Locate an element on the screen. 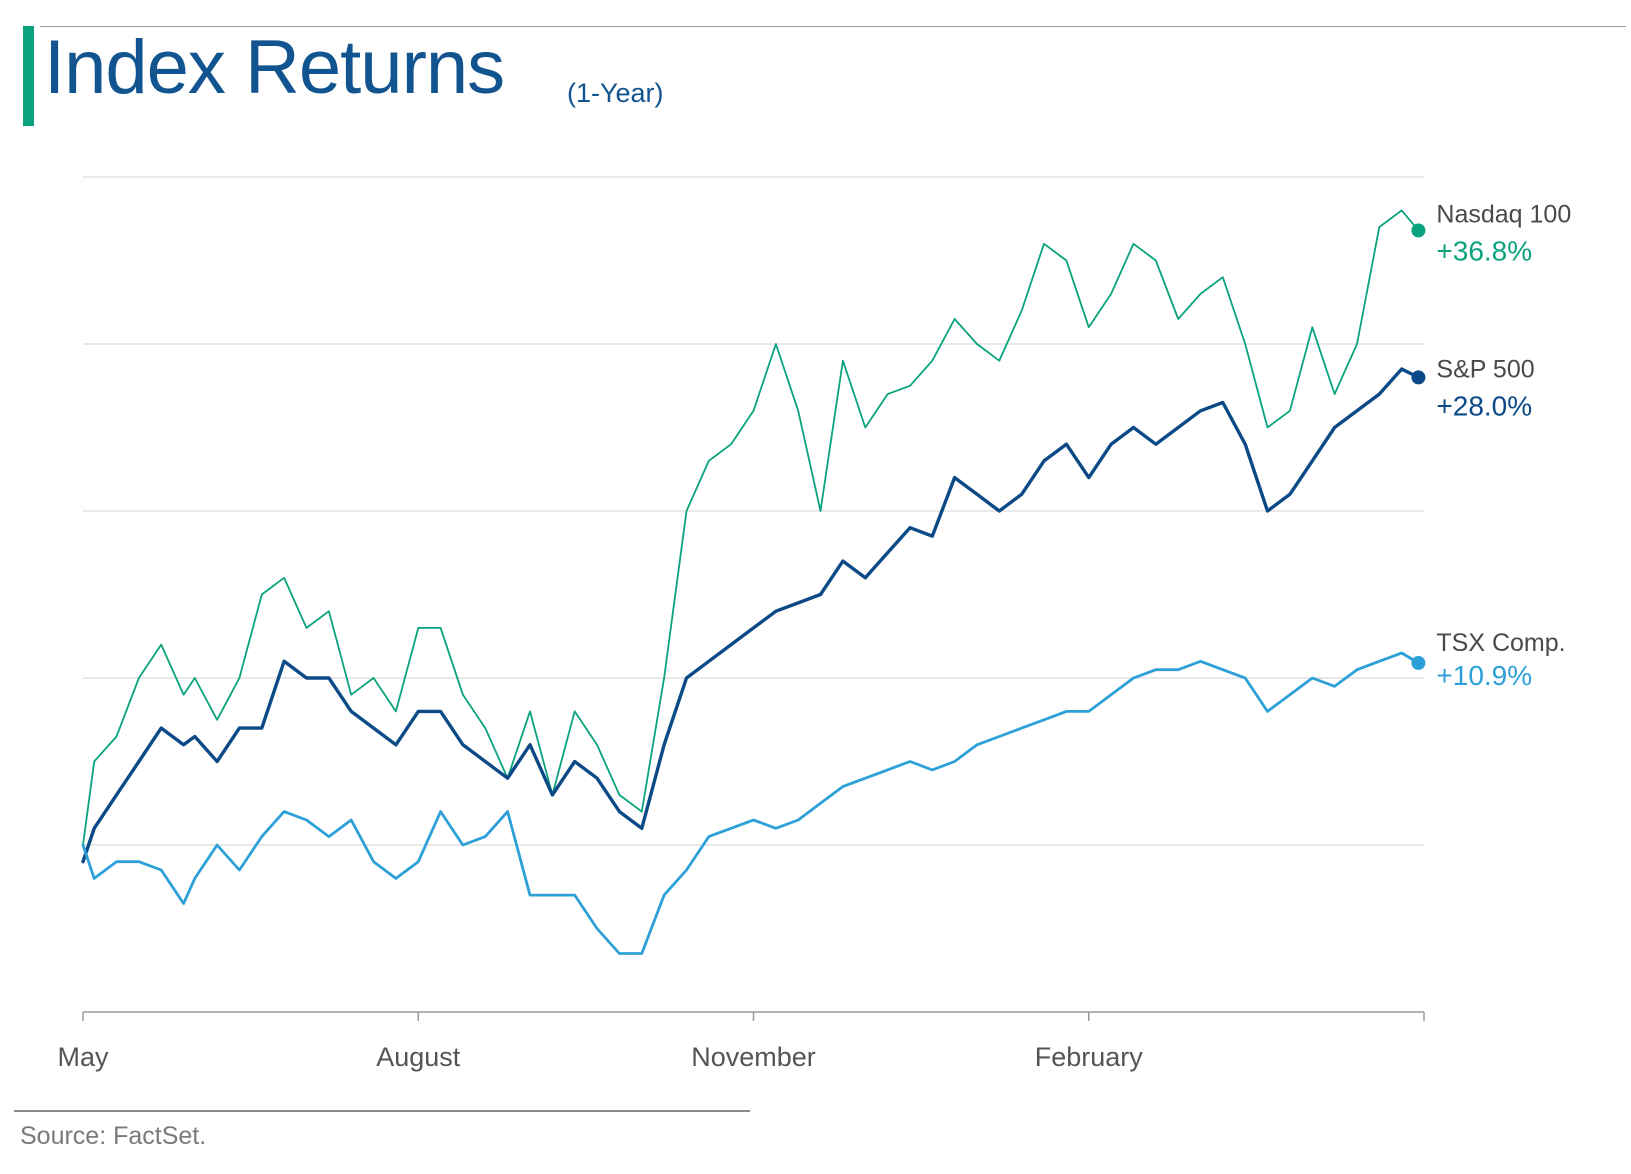 The height and width of the screenshot is (1174, 1631). series-value-label: +28.0% is located at coordinates (1484, 405).